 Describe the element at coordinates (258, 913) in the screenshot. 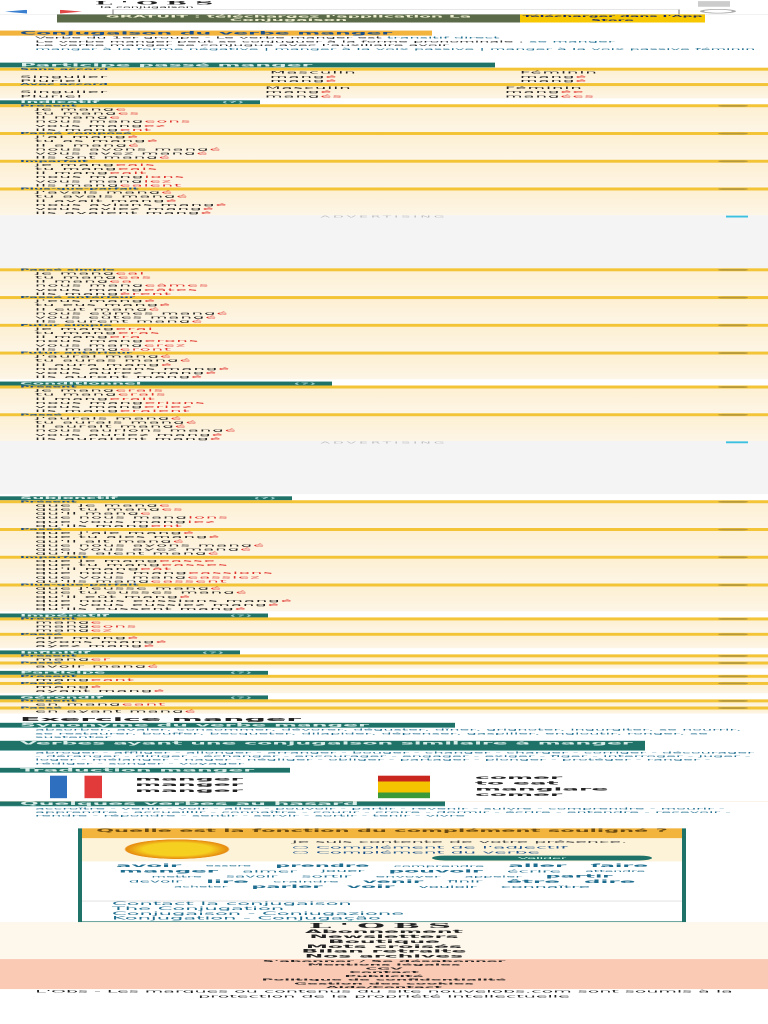

I see `site-link: Conjugaison - Coniugazione` at that location.